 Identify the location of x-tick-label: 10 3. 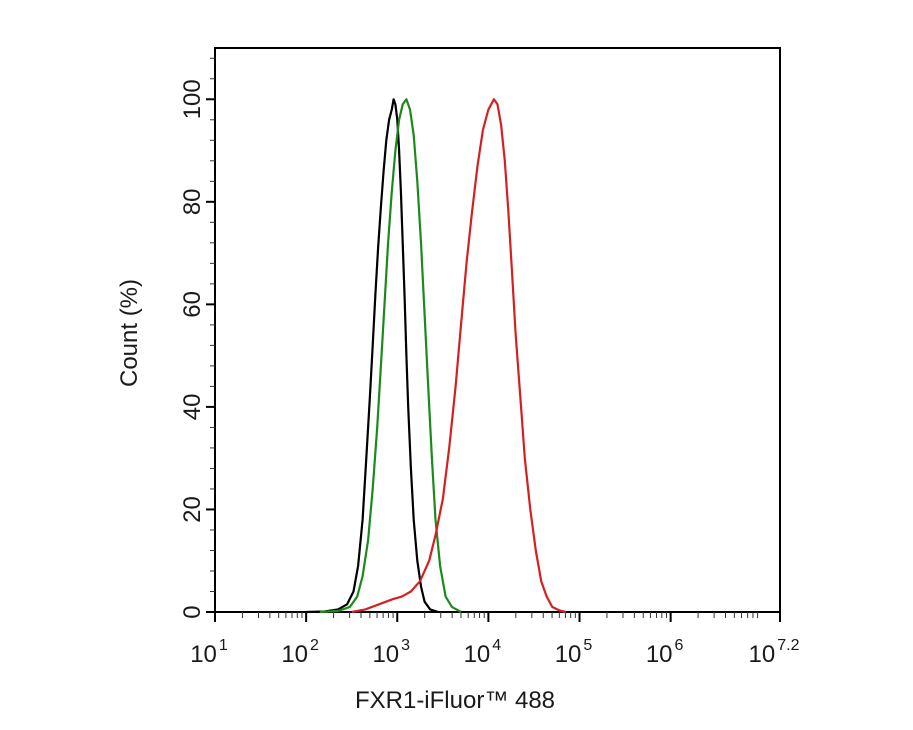
(391, 652).